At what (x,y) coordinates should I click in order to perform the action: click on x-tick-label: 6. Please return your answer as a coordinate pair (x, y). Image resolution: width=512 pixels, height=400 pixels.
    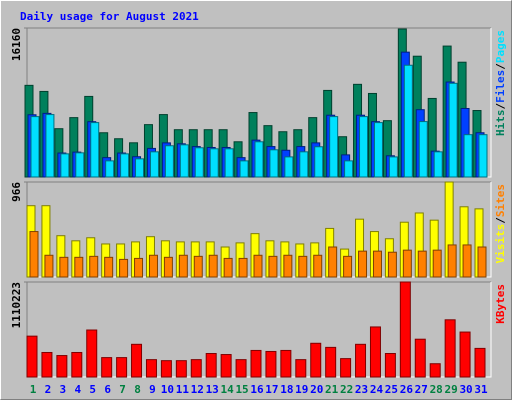
    Looking at the image, I should click on (107, 389).